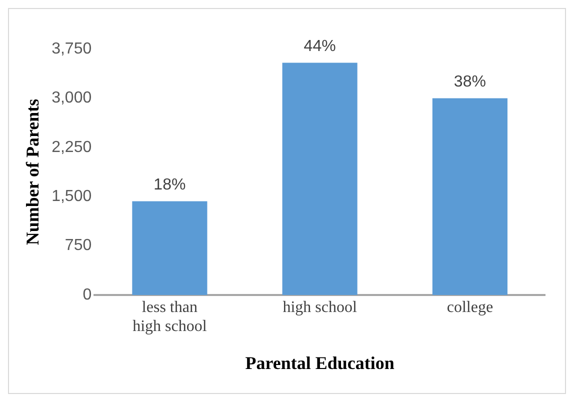 This screenshot has height=402, width=574. I want to click on y-axis-title: Number of Parents, so click(32, 172).